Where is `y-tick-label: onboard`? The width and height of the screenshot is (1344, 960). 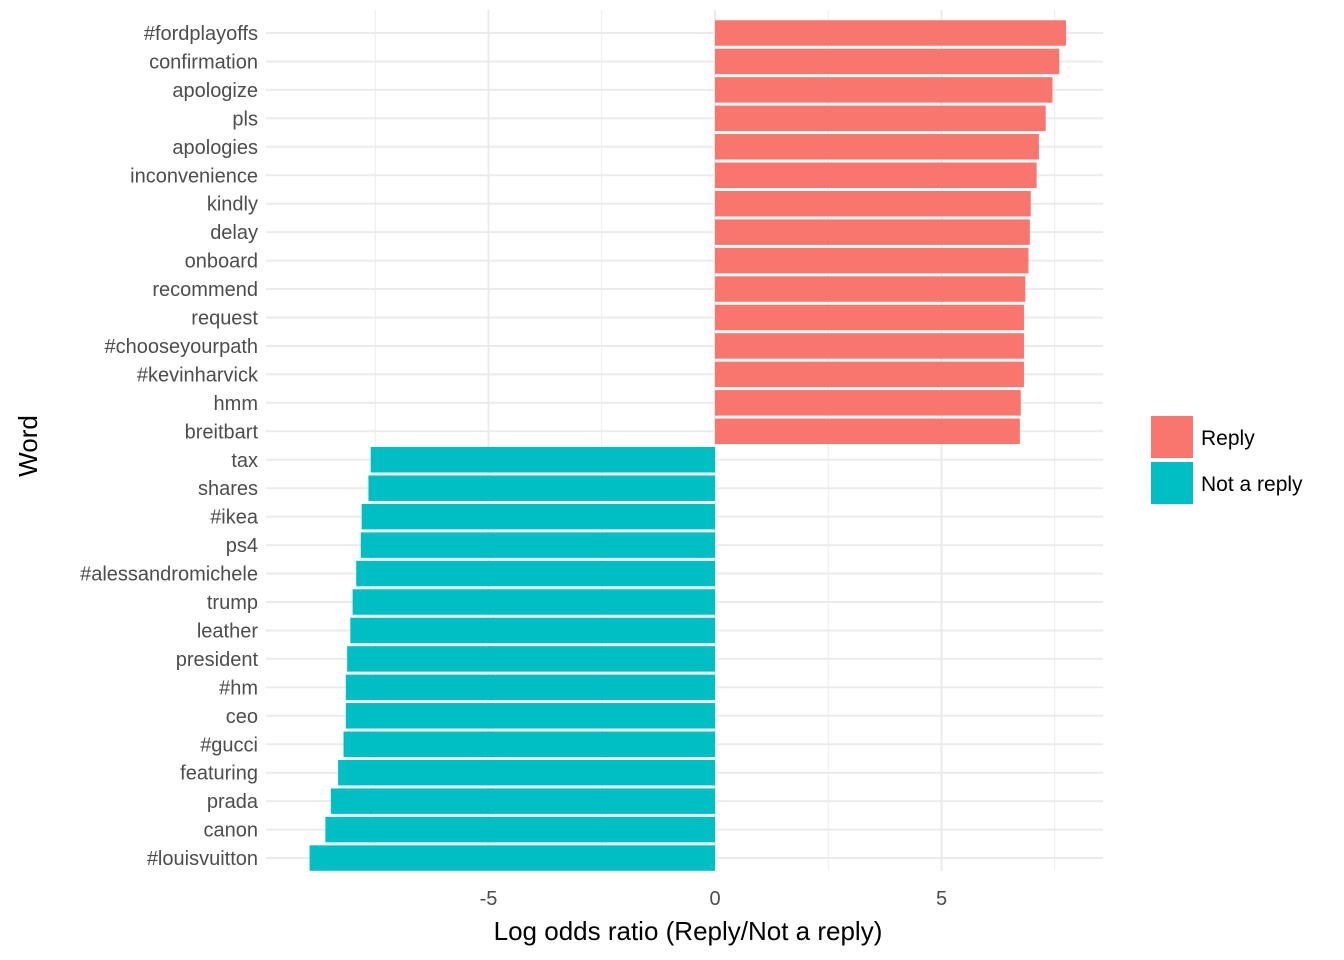 y-tick-label: onboard is located at coordinates (221, 262).